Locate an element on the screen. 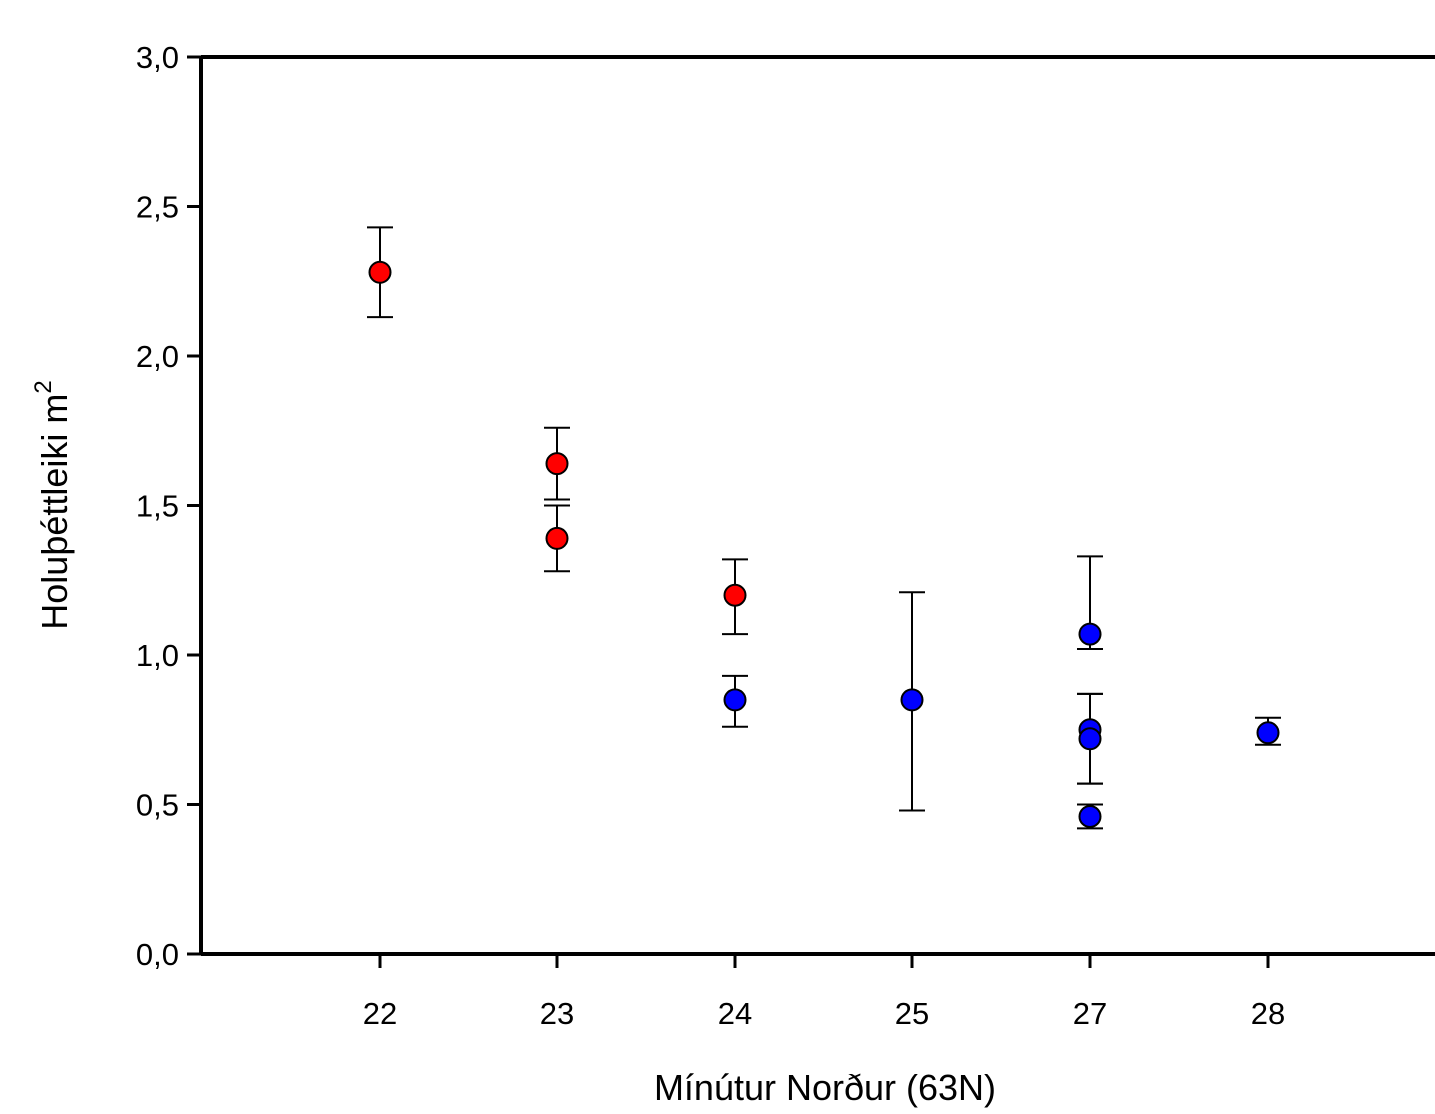 The width and height of the screenshot is (1435, 1114). y-axis-title-main: Holuþéttleiki m is located at coordinates (54, 512).